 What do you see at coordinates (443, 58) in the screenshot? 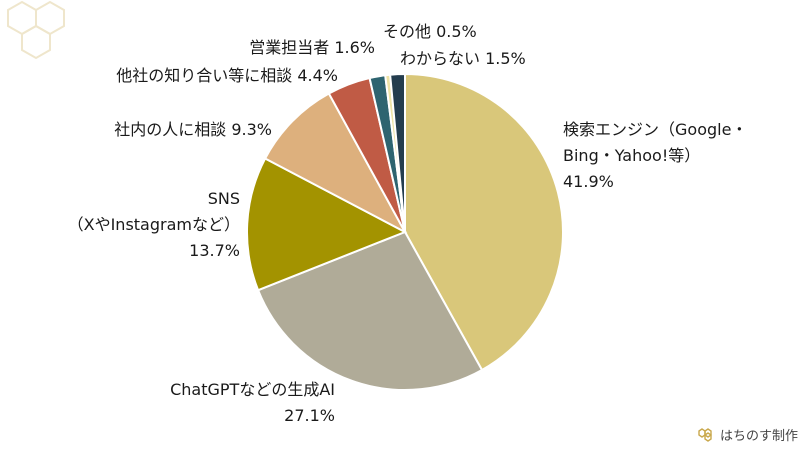
I see `slice-label-text: わからない` at bounding box center [443, 58].